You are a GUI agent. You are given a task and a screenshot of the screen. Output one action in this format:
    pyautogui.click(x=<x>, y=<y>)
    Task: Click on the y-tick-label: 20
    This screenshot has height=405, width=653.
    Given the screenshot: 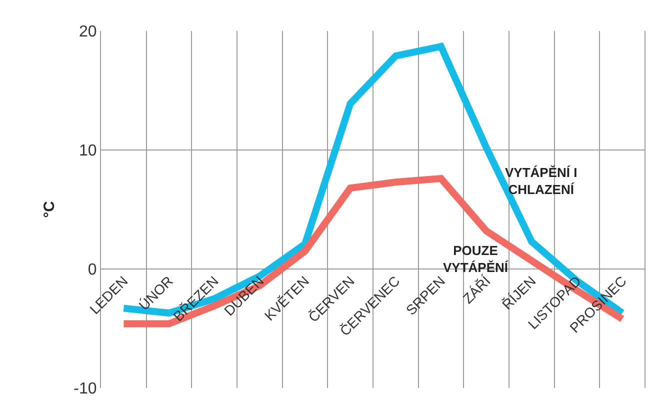 What is the action you would take?
    pyautogui.click(x=88, y=32)
    